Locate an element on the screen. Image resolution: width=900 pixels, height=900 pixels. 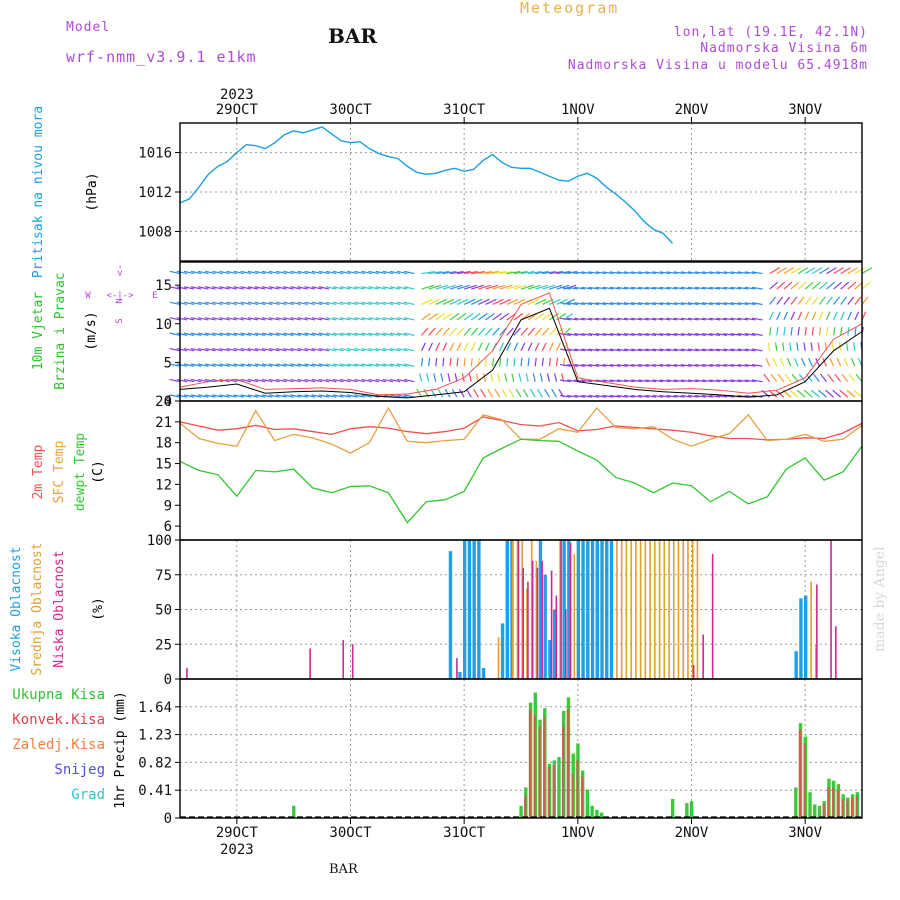
temp-unit: (C) is located at coordinates (98, 471).